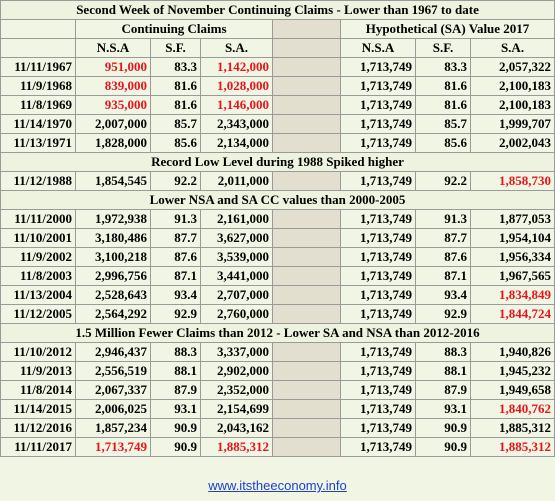 The width and height of the screenshot is (555, 501). I want to click on value-cell: 1,142,000, so click(236, 67).